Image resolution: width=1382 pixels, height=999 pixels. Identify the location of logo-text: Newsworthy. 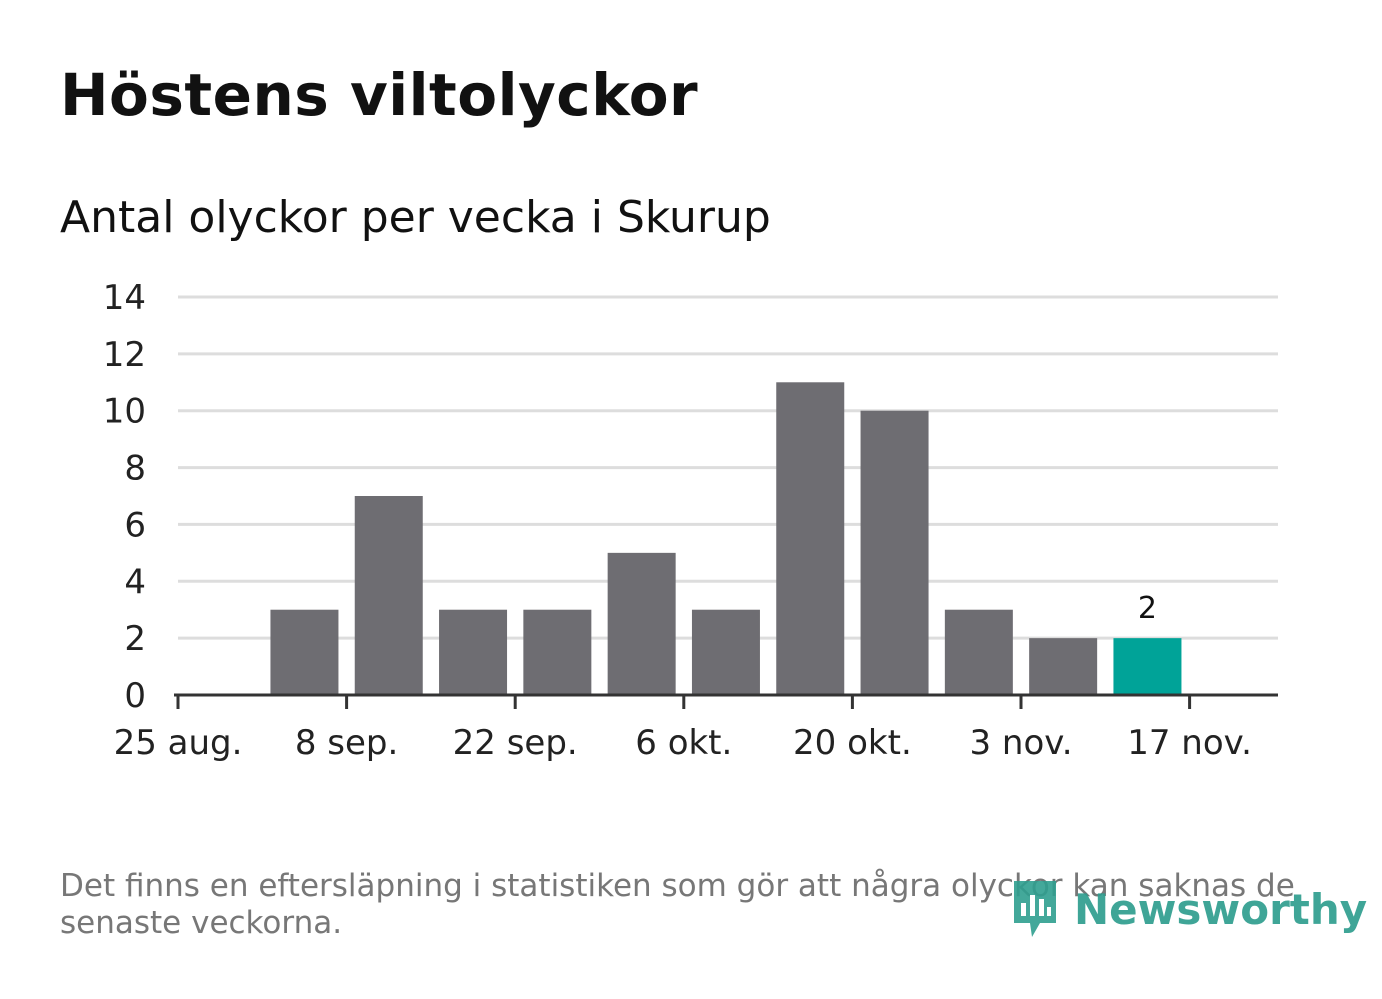
(1221, 909).